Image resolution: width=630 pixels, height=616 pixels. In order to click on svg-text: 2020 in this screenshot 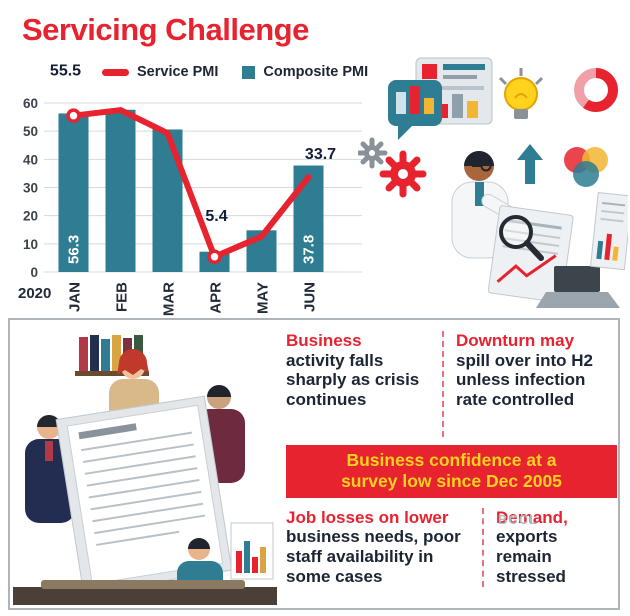, I will do `click(34, 293)`.